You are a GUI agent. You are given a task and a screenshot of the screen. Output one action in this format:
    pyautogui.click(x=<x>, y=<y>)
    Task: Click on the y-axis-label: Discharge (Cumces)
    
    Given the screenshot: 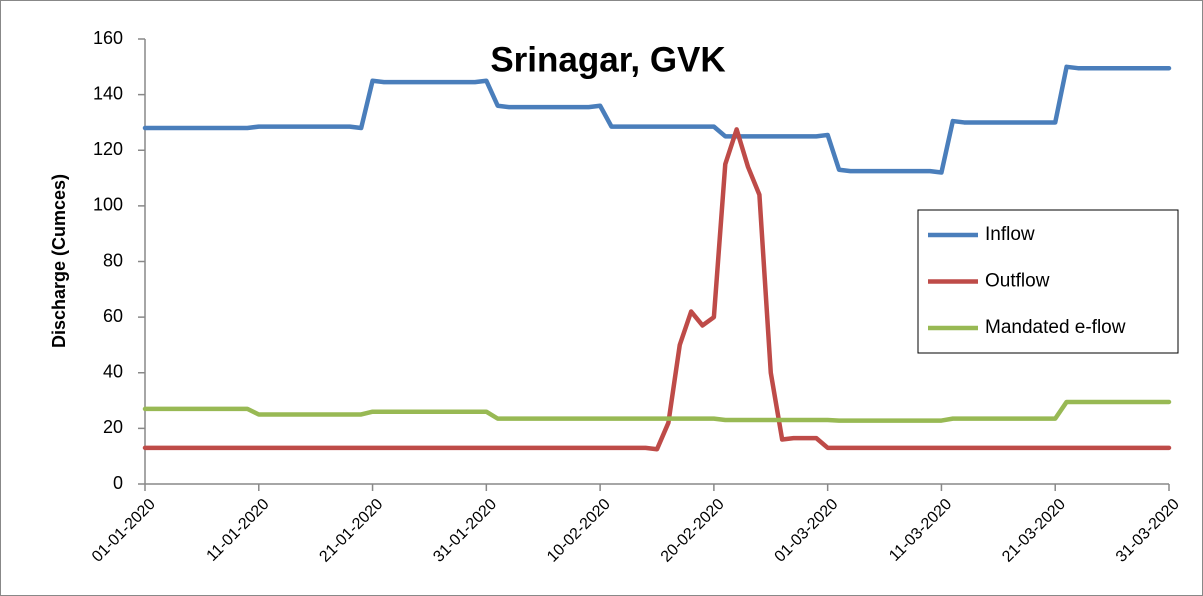 What is the action you would take?
    pyautogui.click(x=59, y=261)
    